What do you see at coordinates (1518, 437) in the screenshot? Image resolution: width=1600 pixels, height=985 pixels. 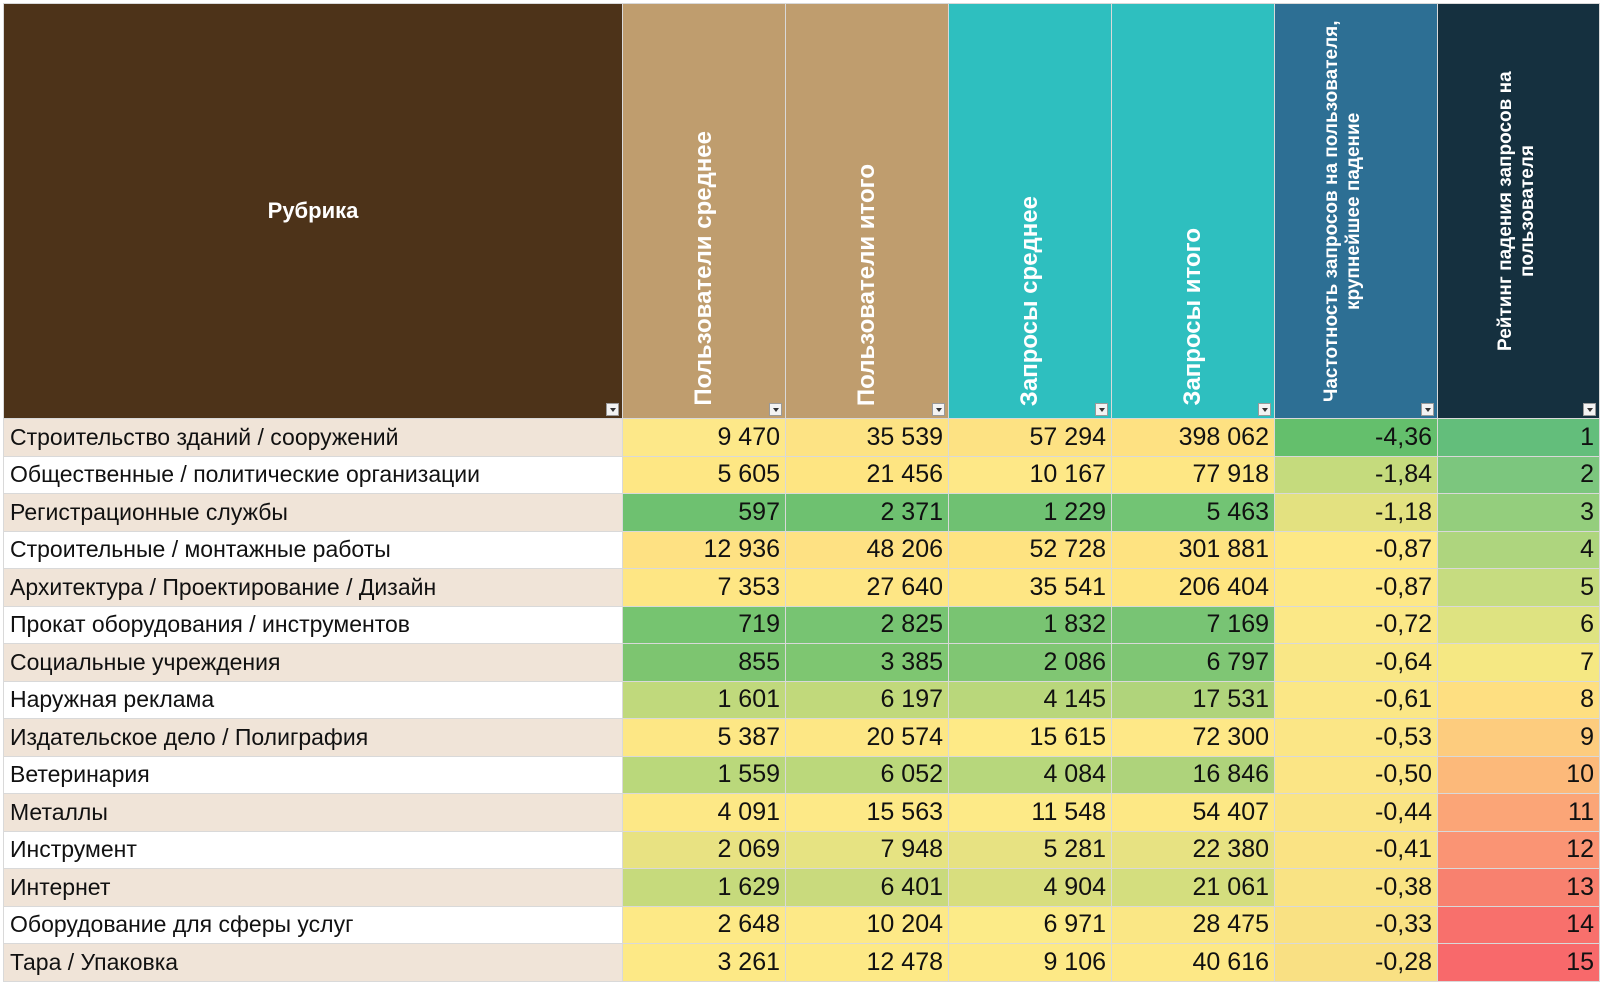 I see `cell-drop-rating: 1` at bounding box center [1518, 437].